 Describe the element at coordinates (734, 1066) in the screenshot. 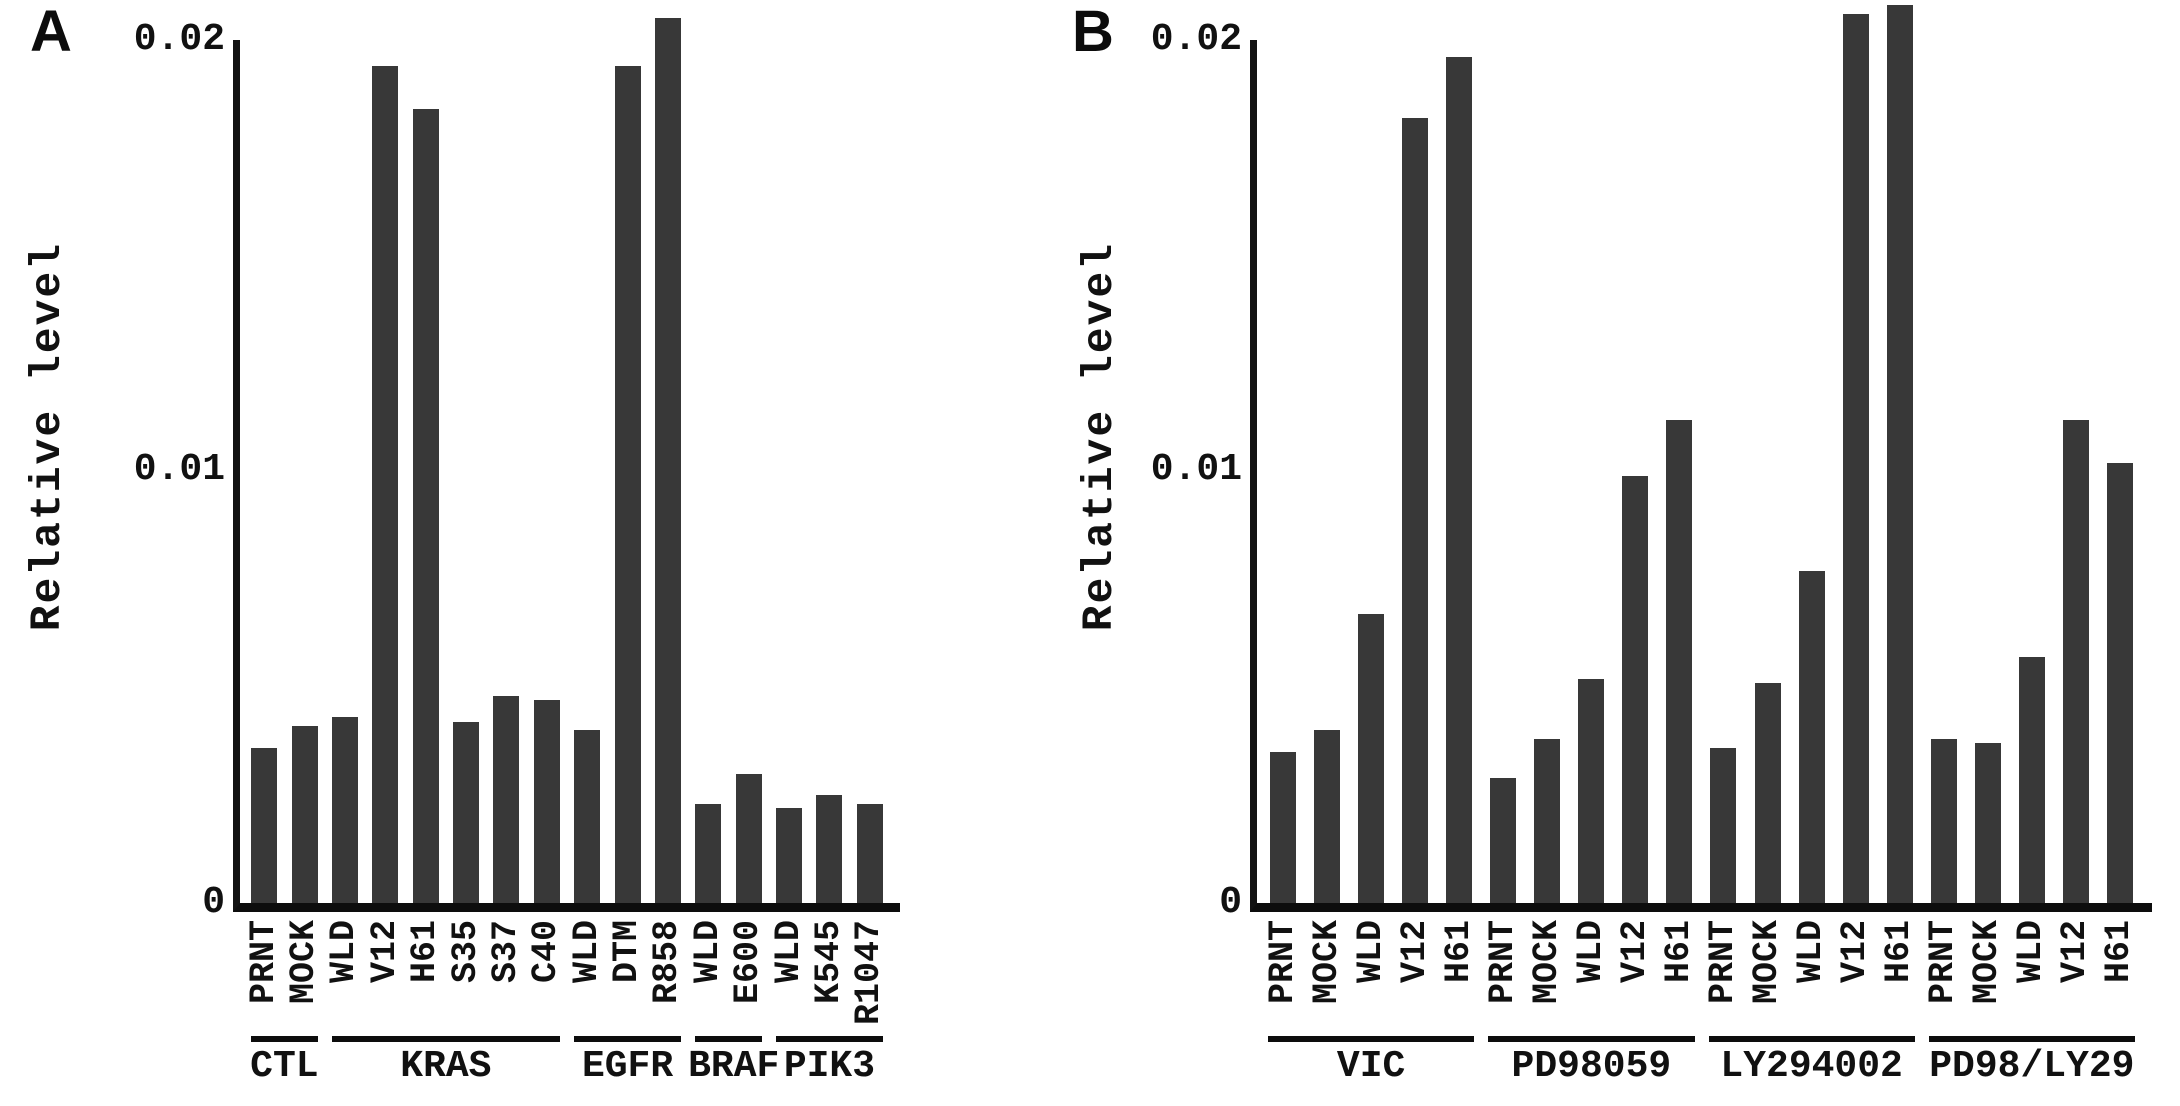

I see `group-label: BRAF` at that location.